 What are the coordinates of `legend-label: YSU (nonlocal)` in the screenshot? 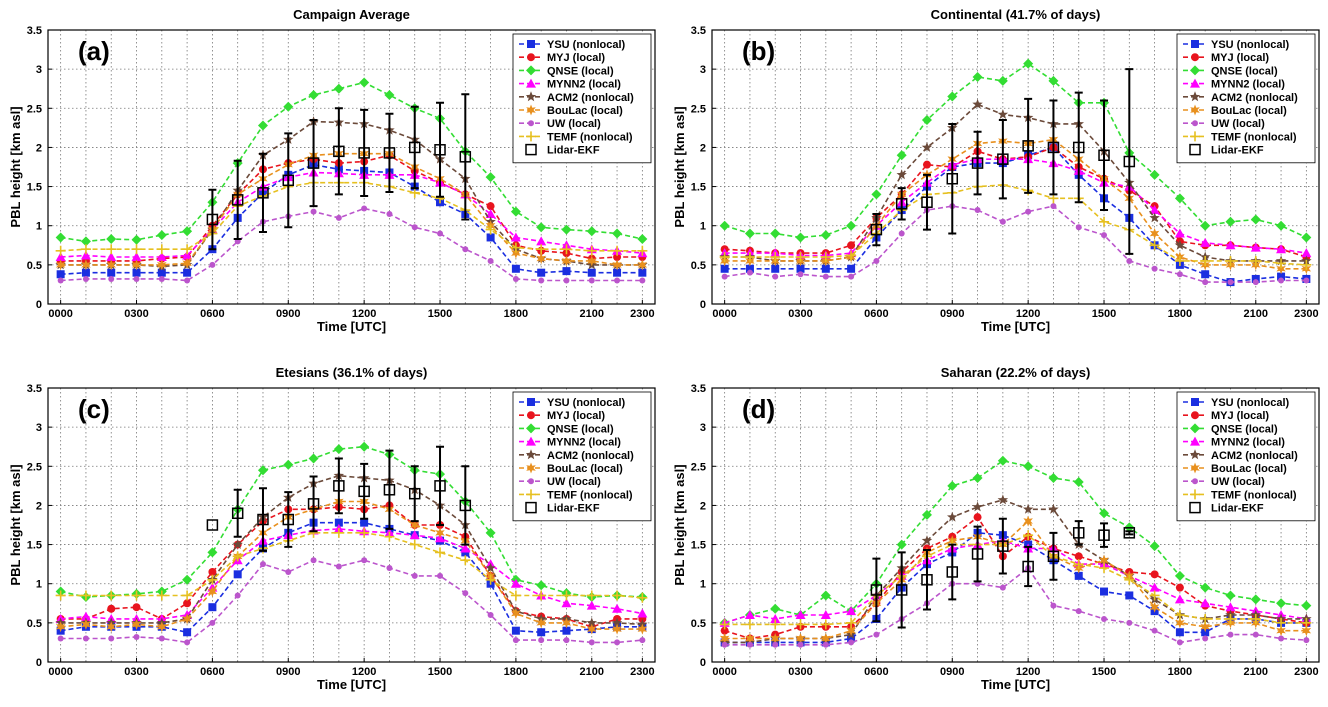 It's located at (586, 45).